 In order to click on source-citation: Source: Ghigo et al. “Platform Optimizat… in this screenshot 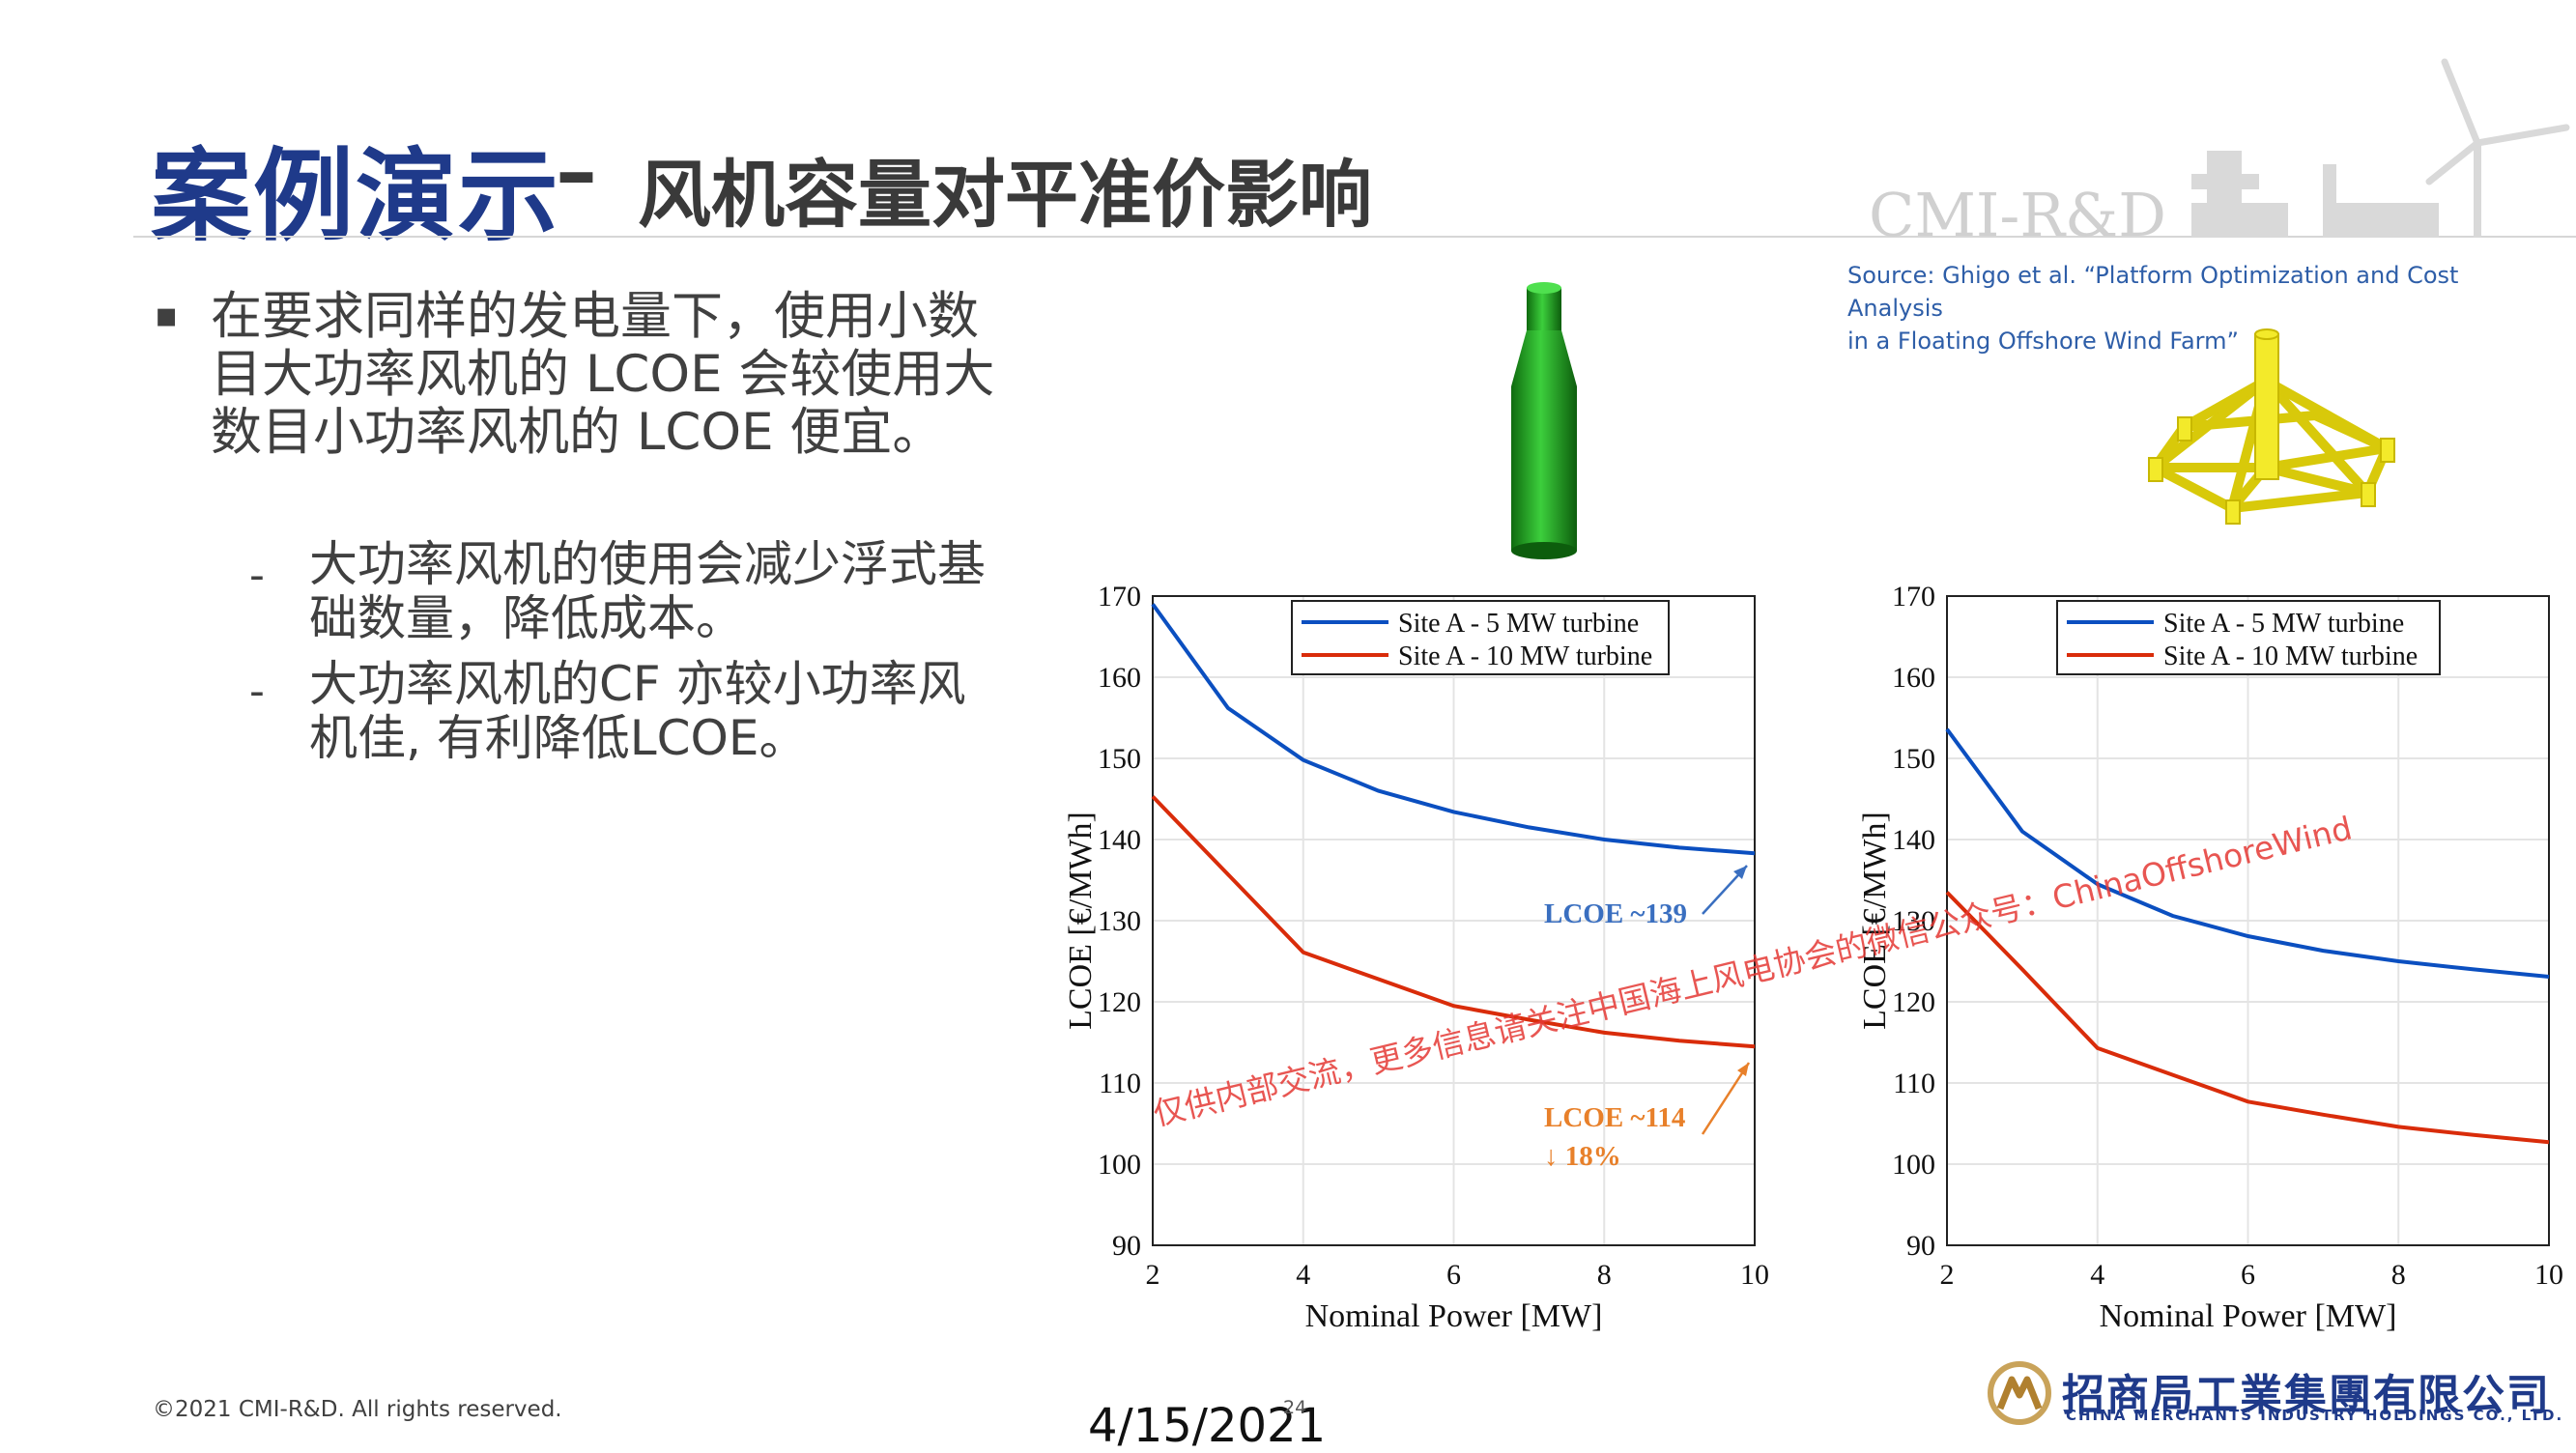, I will do `click(2195, 308)`.